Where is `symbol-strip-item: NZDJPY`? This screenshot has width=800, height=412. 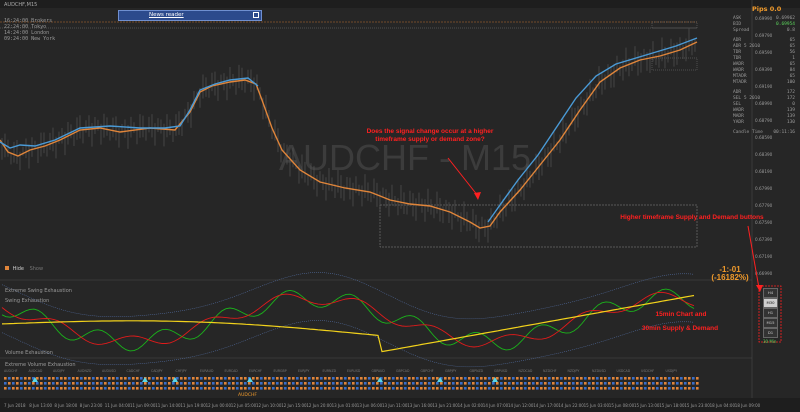
symbol-strip-item: NZDJPY is located at coordinates (574, 371).